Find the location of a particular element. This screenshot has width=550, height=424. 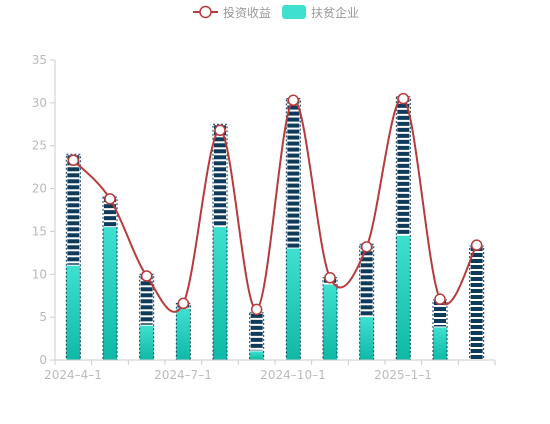

legend-line-marker is located at coordinates (205, 12).